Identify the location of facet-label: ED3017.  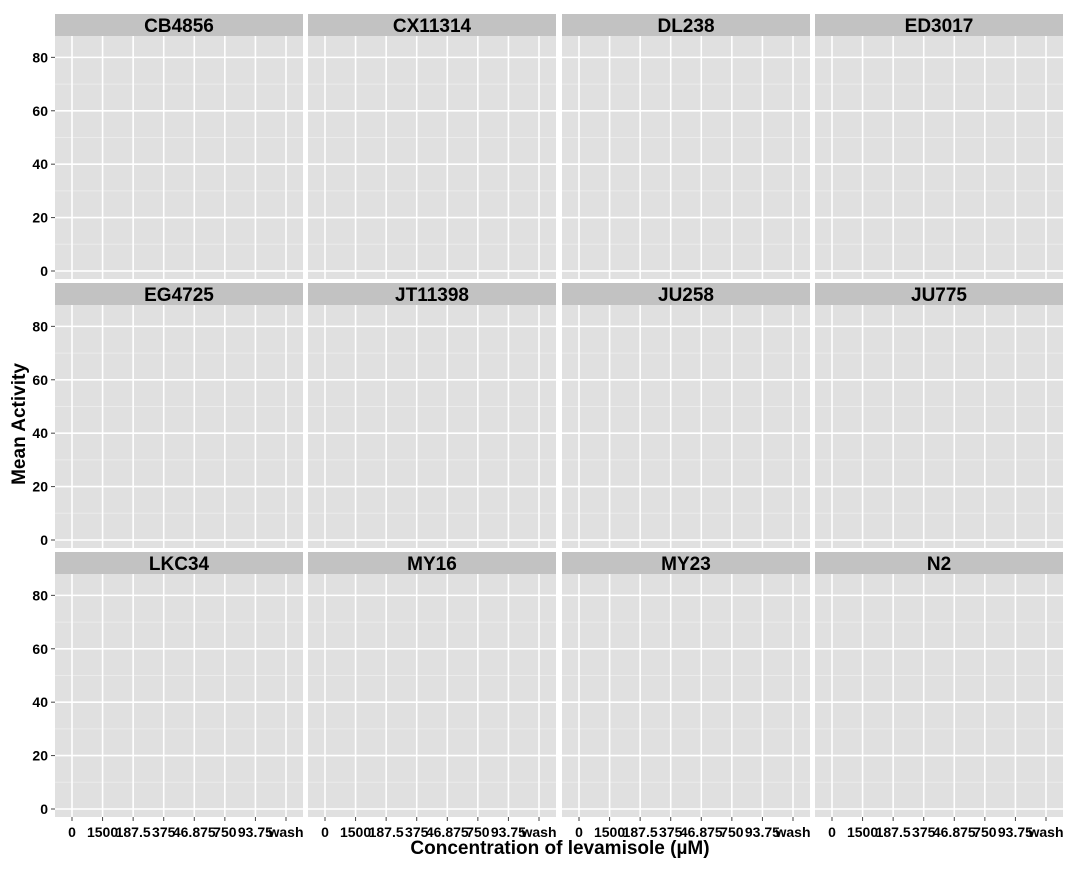
(939, 26).